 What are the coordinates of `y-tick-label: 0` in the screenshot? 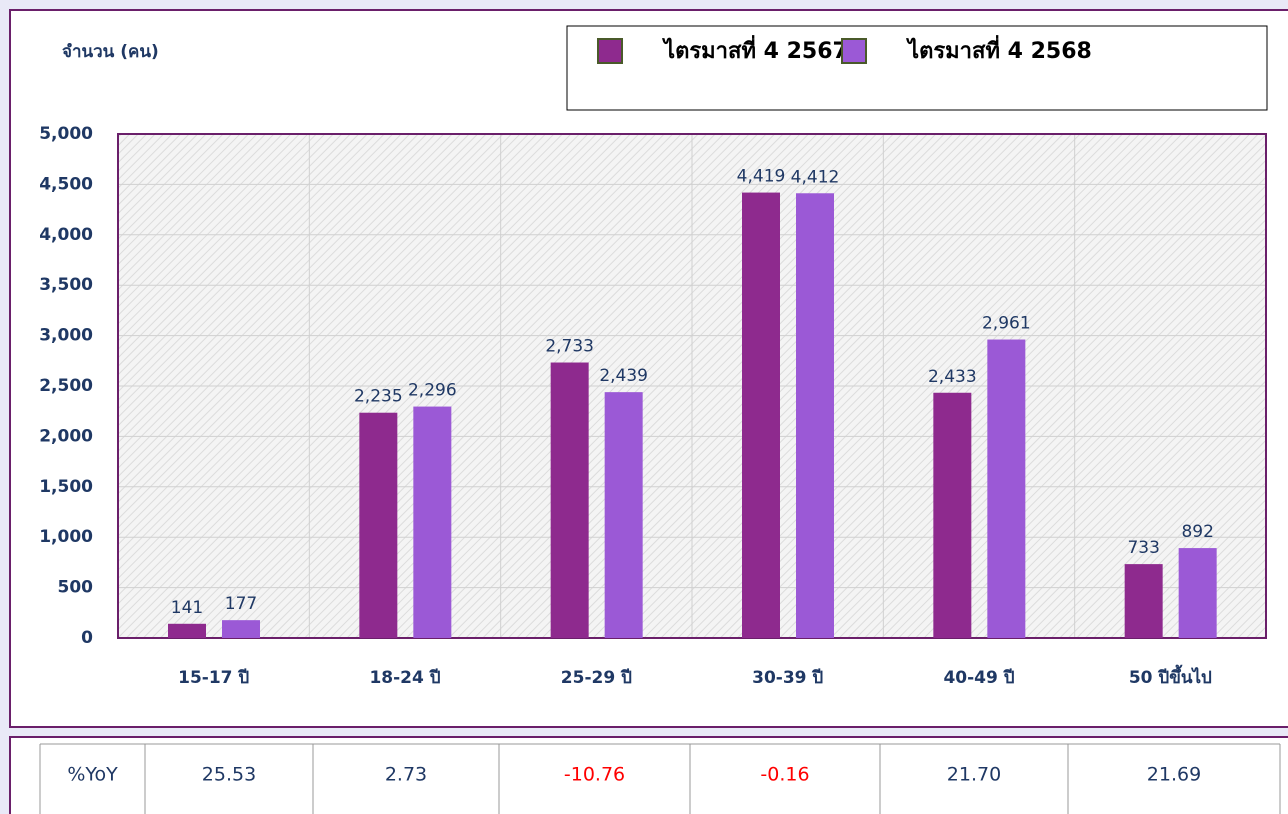 It's located at (87, 638).